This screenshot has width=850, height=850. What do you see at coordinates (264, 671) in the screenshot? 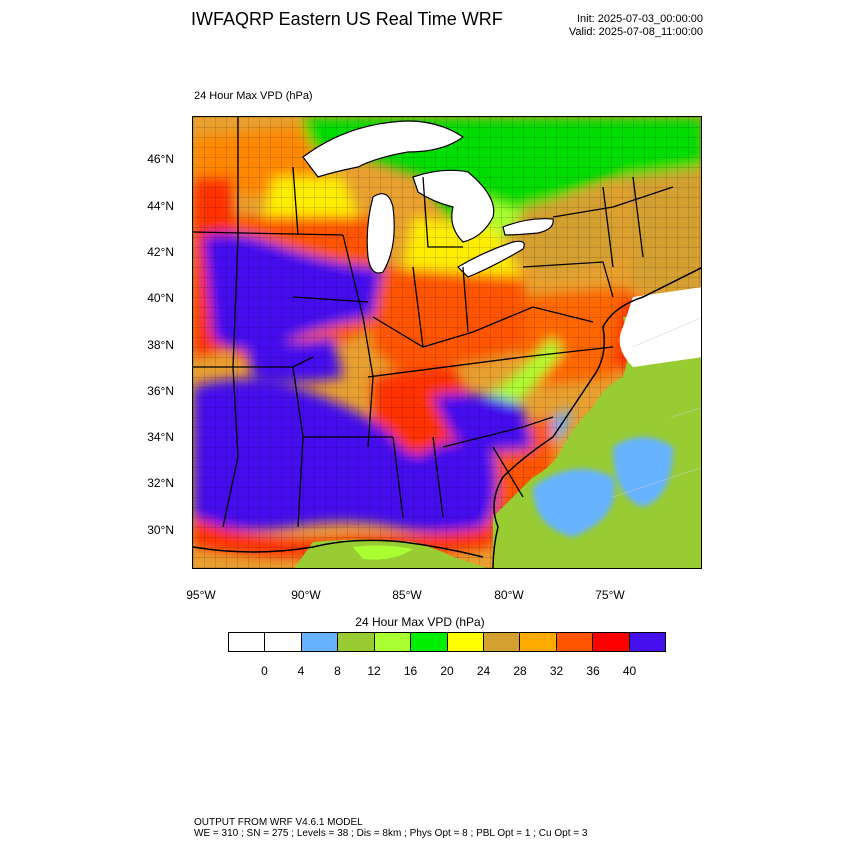
I see `colorbar-label: 0` at bounding box center [264, 671].